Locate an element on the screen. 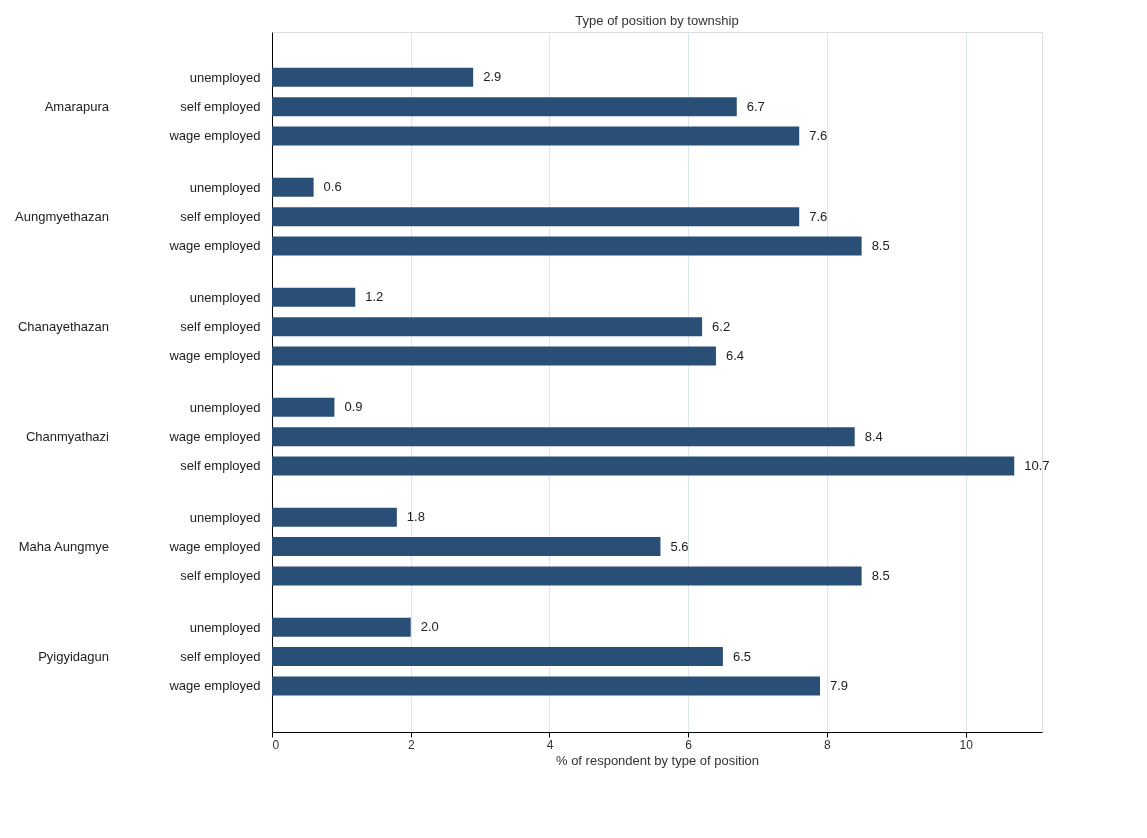  x-tick-label: 4 is located at coordinates (550, 744).